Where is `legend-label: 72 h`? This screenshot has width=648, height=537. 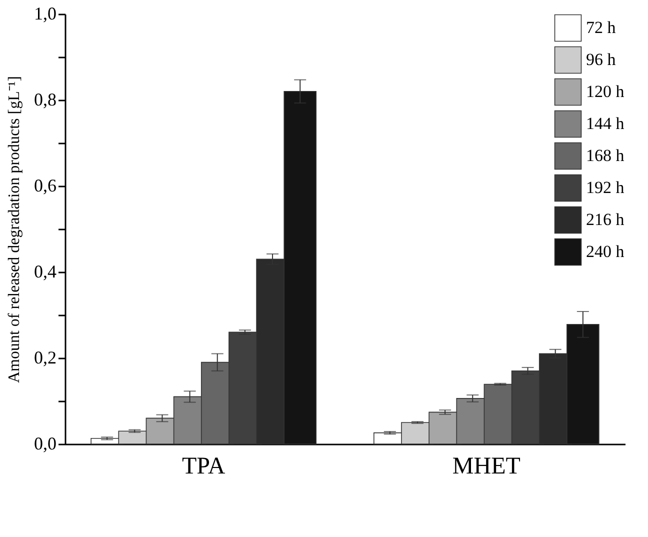
legend-label: 72 h is located at coordinates (601, 27).